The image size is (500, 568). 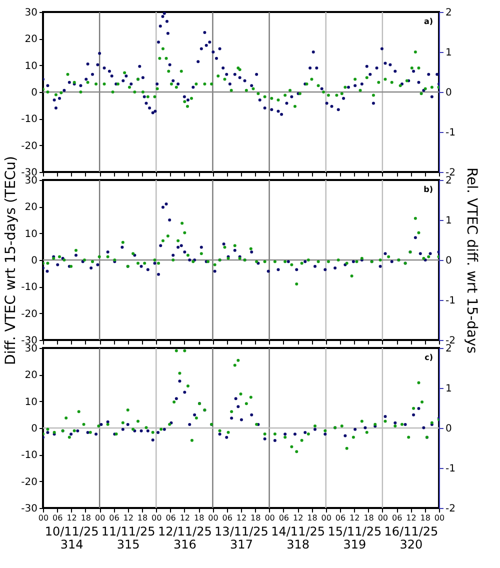 I want to click on x2-tick-label: 10/11/25 314, so click(x=71, y=538).